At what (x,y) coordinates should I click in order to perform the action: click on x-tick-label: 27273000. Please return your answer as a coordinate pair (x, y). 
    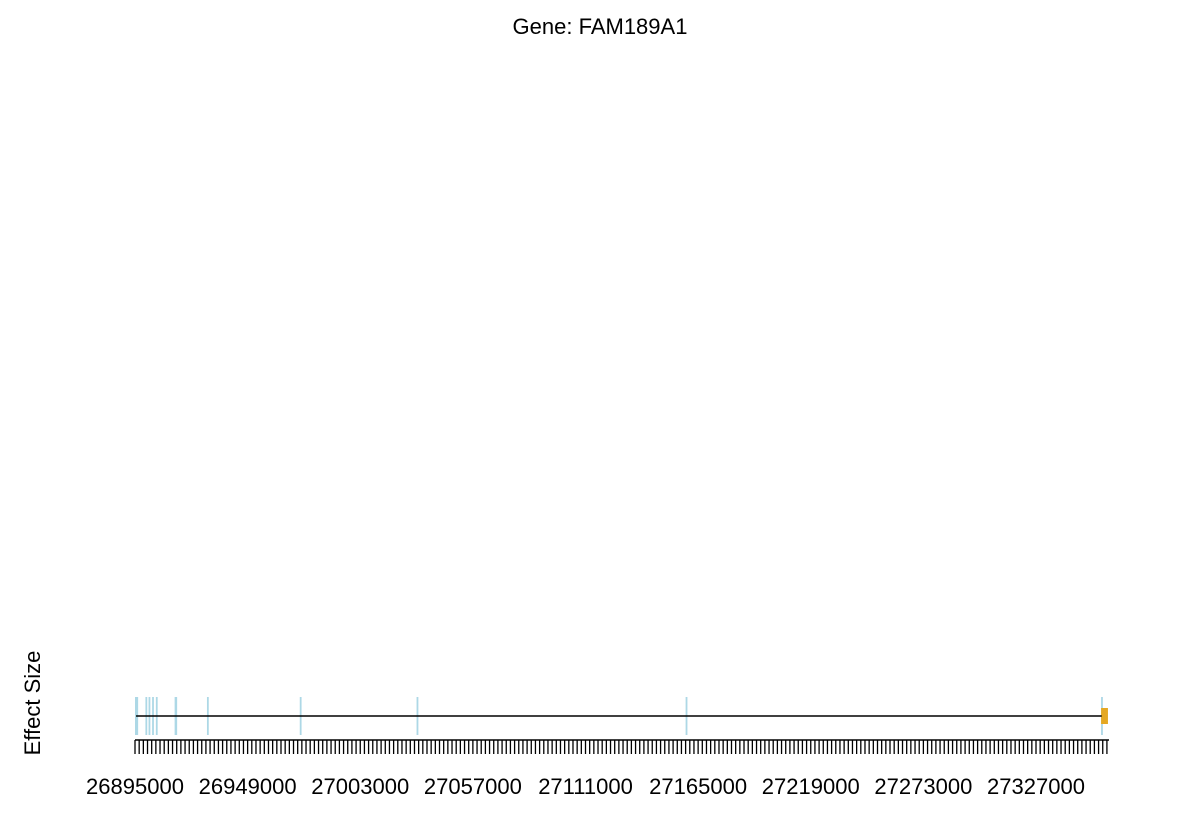
    Looking at the image, I should click on (923, 786).